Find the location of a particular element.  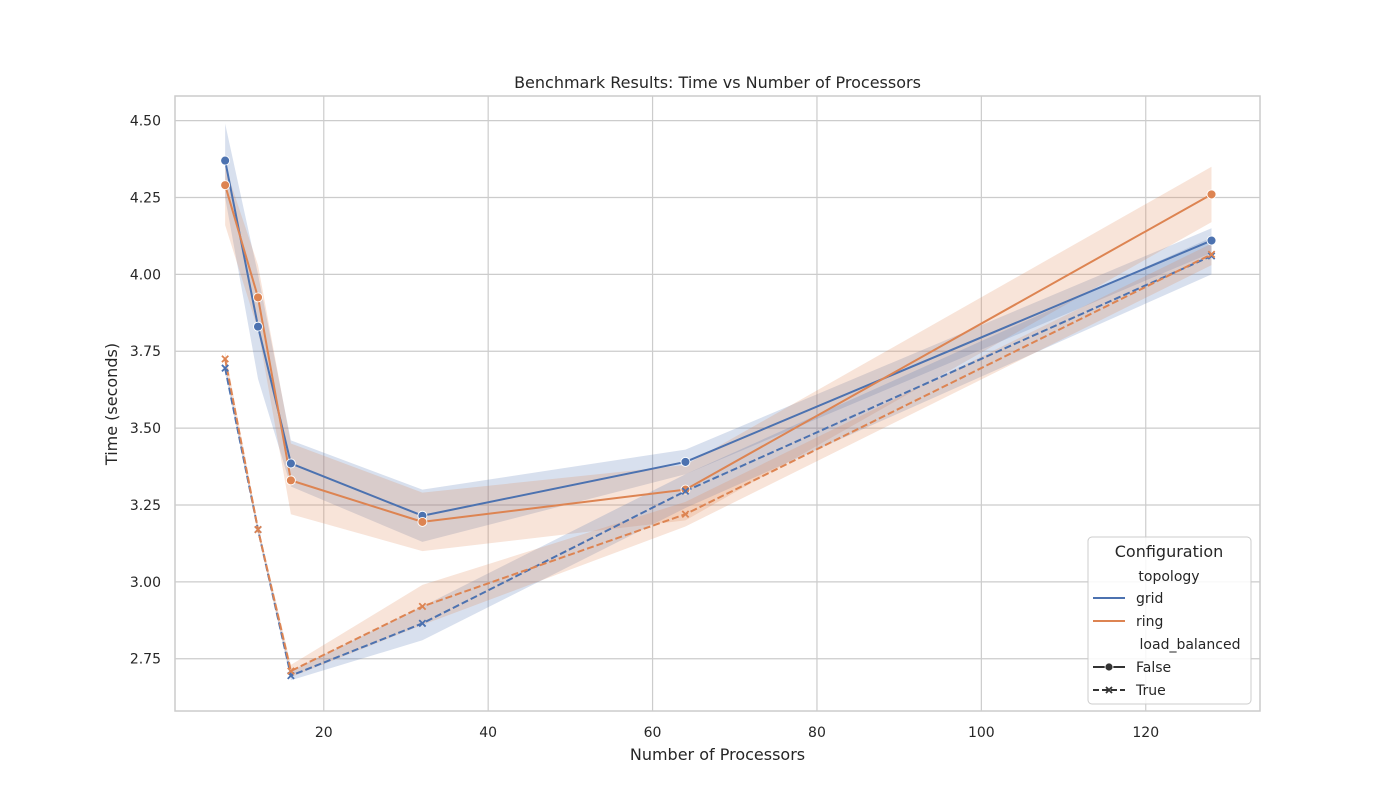

x-tick-label: 120 is located at coordinates (1145, 733).